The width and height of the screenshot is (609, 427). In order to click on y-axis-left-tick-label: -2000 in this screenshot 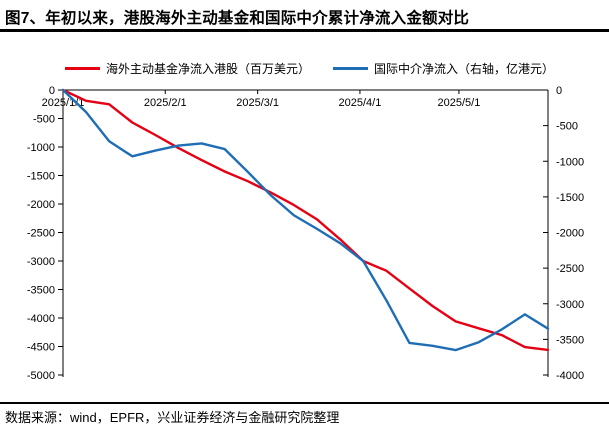, I will do `click(41, 205)`.